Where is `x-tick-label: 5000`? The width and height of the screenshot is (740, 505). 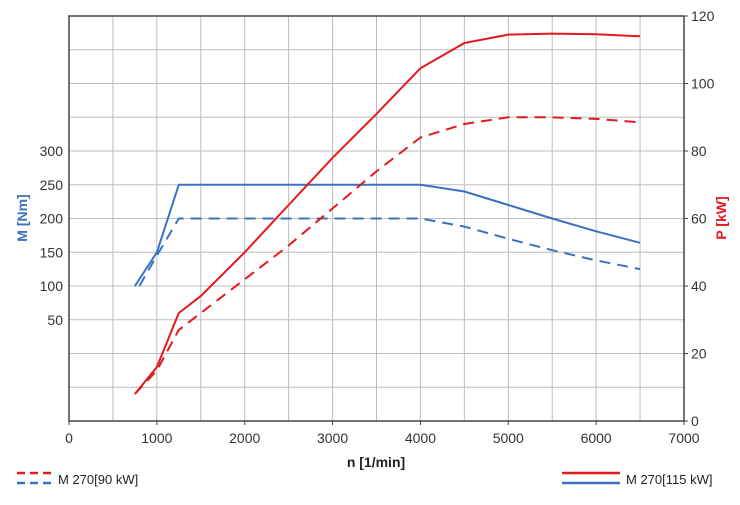
x-tick-label: 5000 is located at coordinates (508, 438).